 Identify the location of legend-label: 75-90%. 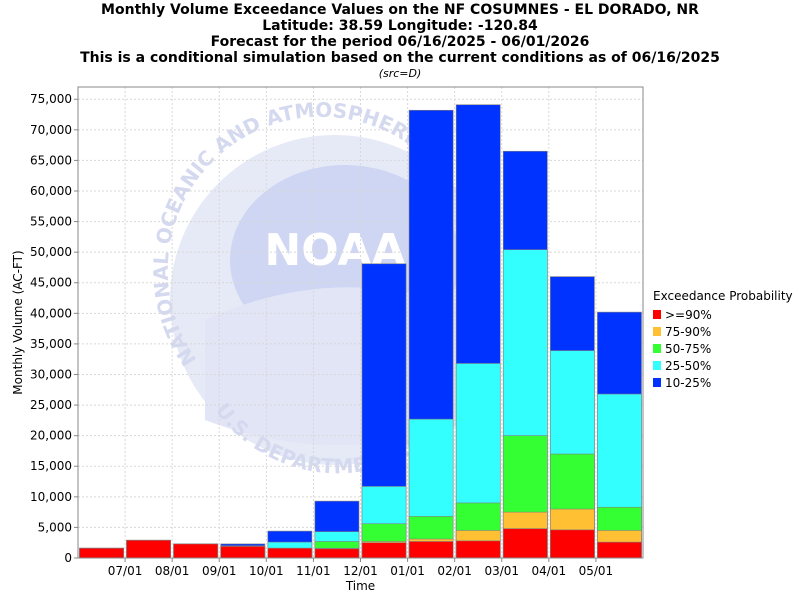
(688, 331).